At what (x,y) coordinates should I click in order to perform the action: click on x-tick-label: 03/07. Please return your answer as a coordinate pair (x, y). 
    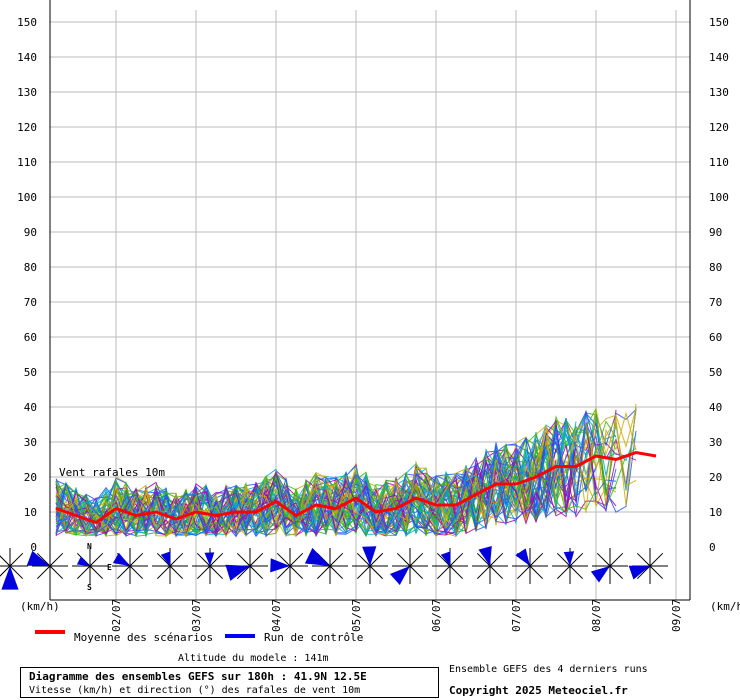
    Looking at the image, I should click on (196, 615).